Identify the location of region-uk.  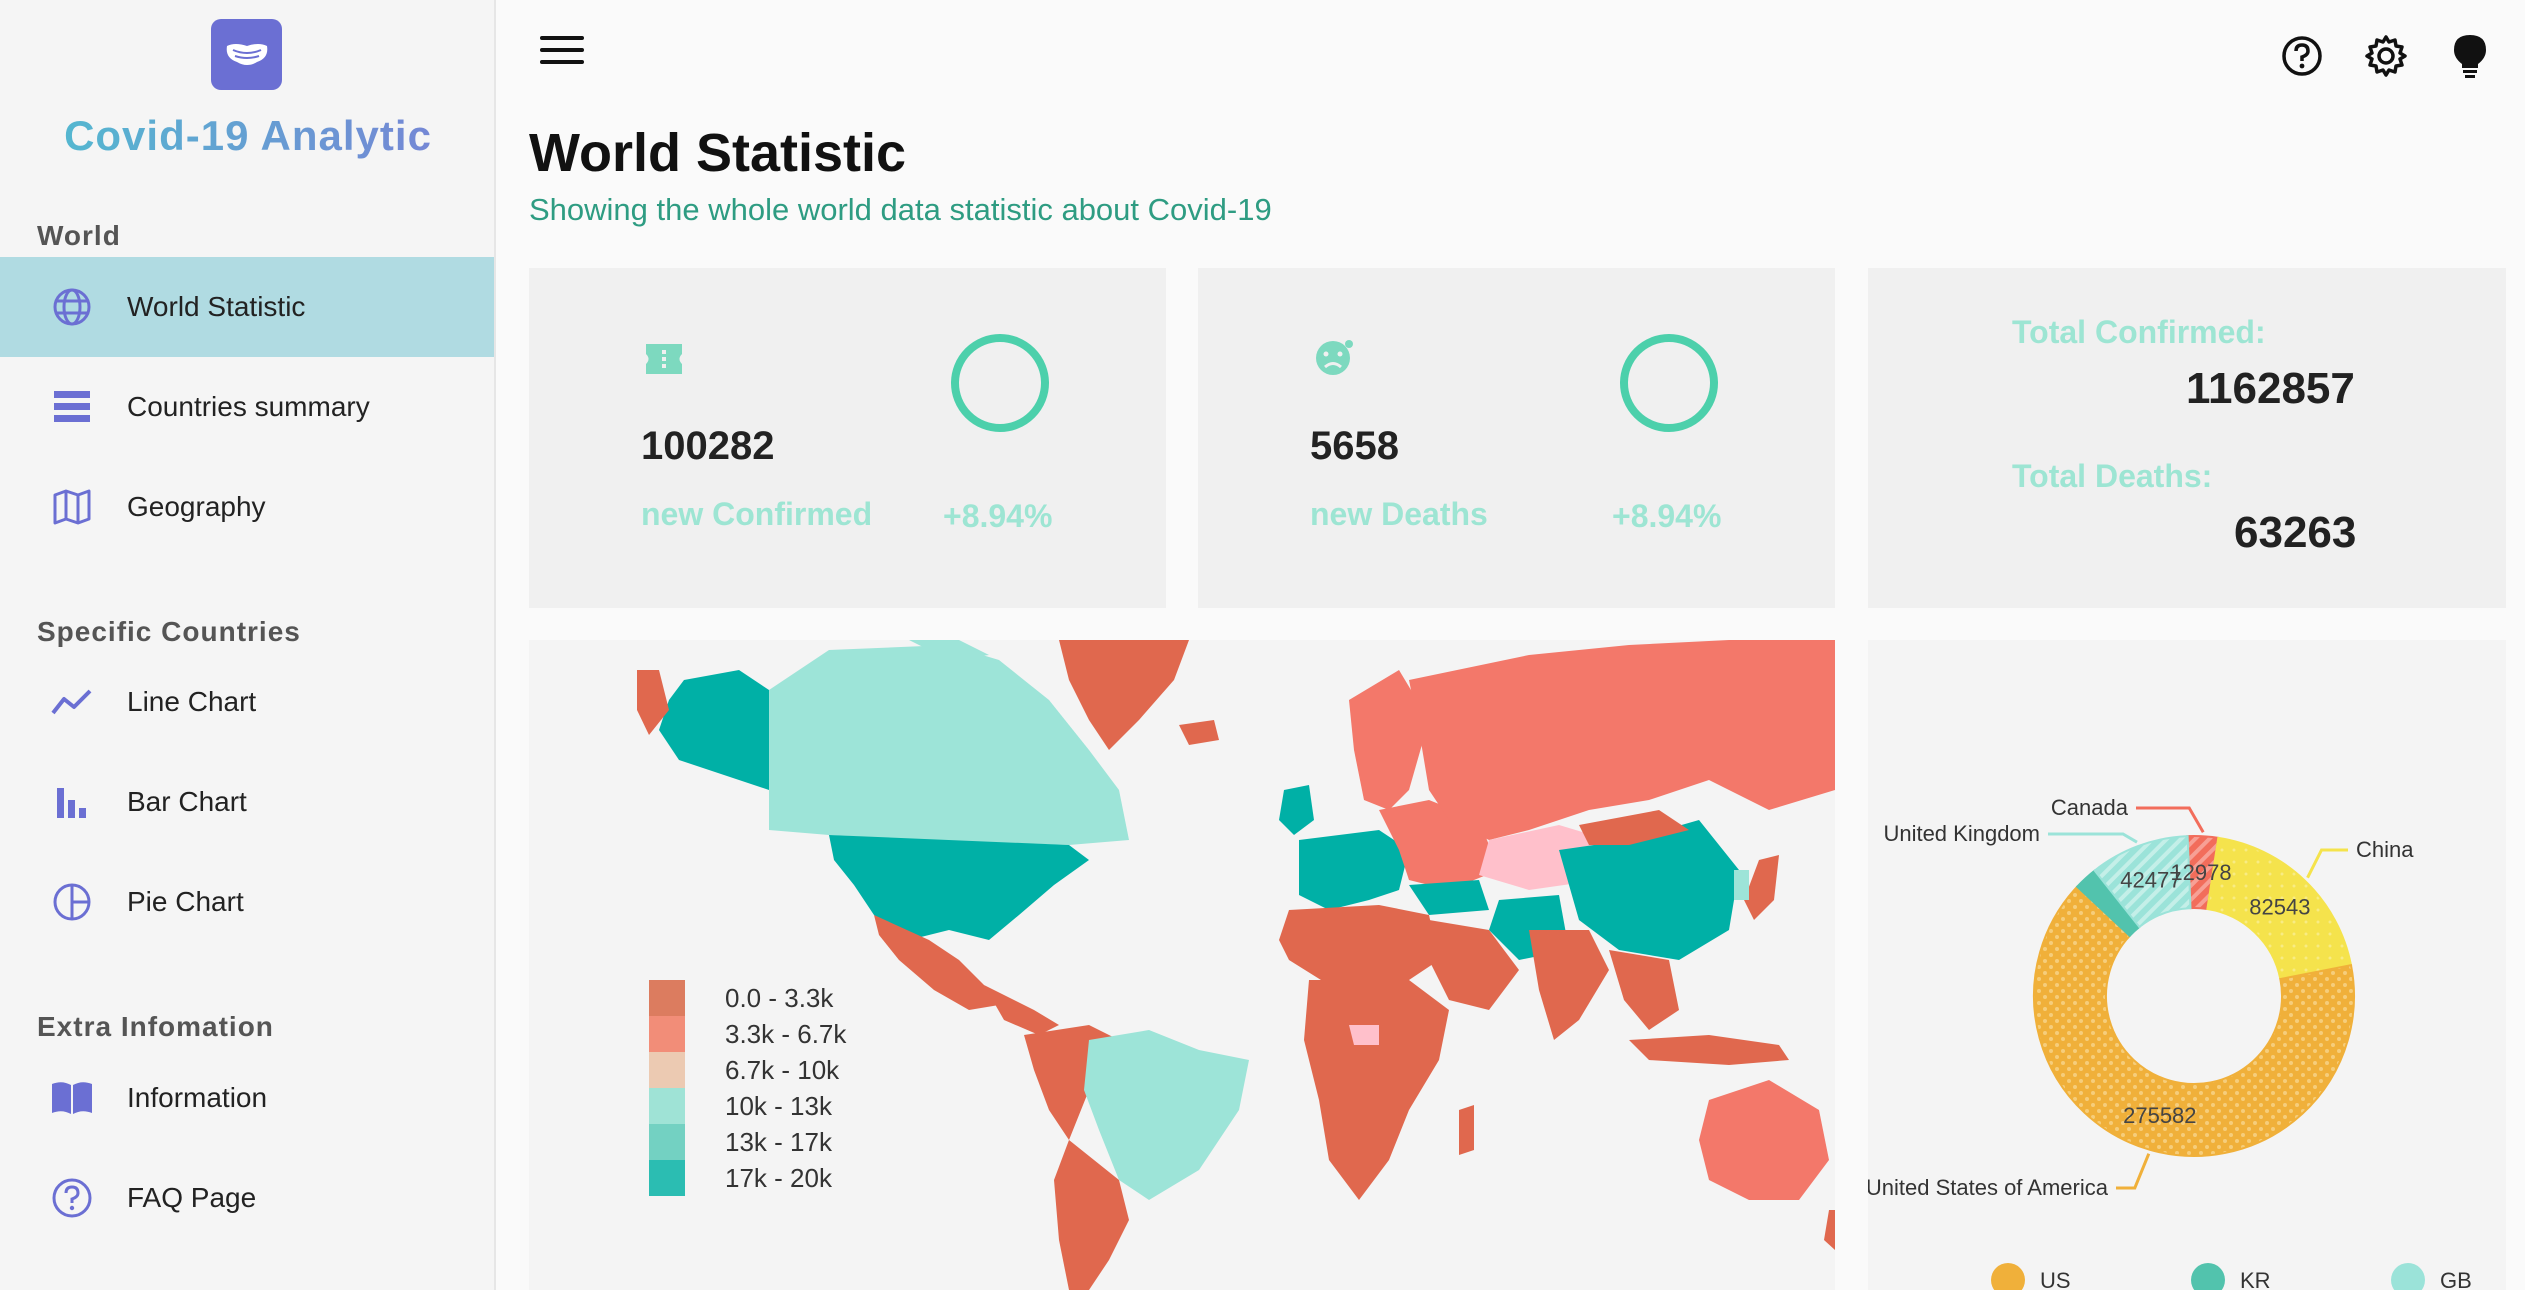
(1296, 810).